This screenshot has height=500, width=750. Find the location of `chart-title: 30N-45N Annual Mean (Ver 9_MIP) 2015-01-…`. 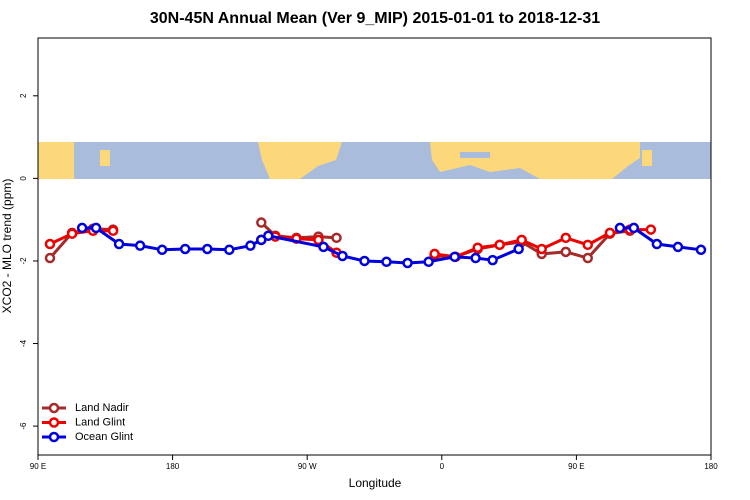

chart-title: 30N-45N Annual Mean (Ver 9_MIP) 2015-01-… is located at coordinates (375, 18).